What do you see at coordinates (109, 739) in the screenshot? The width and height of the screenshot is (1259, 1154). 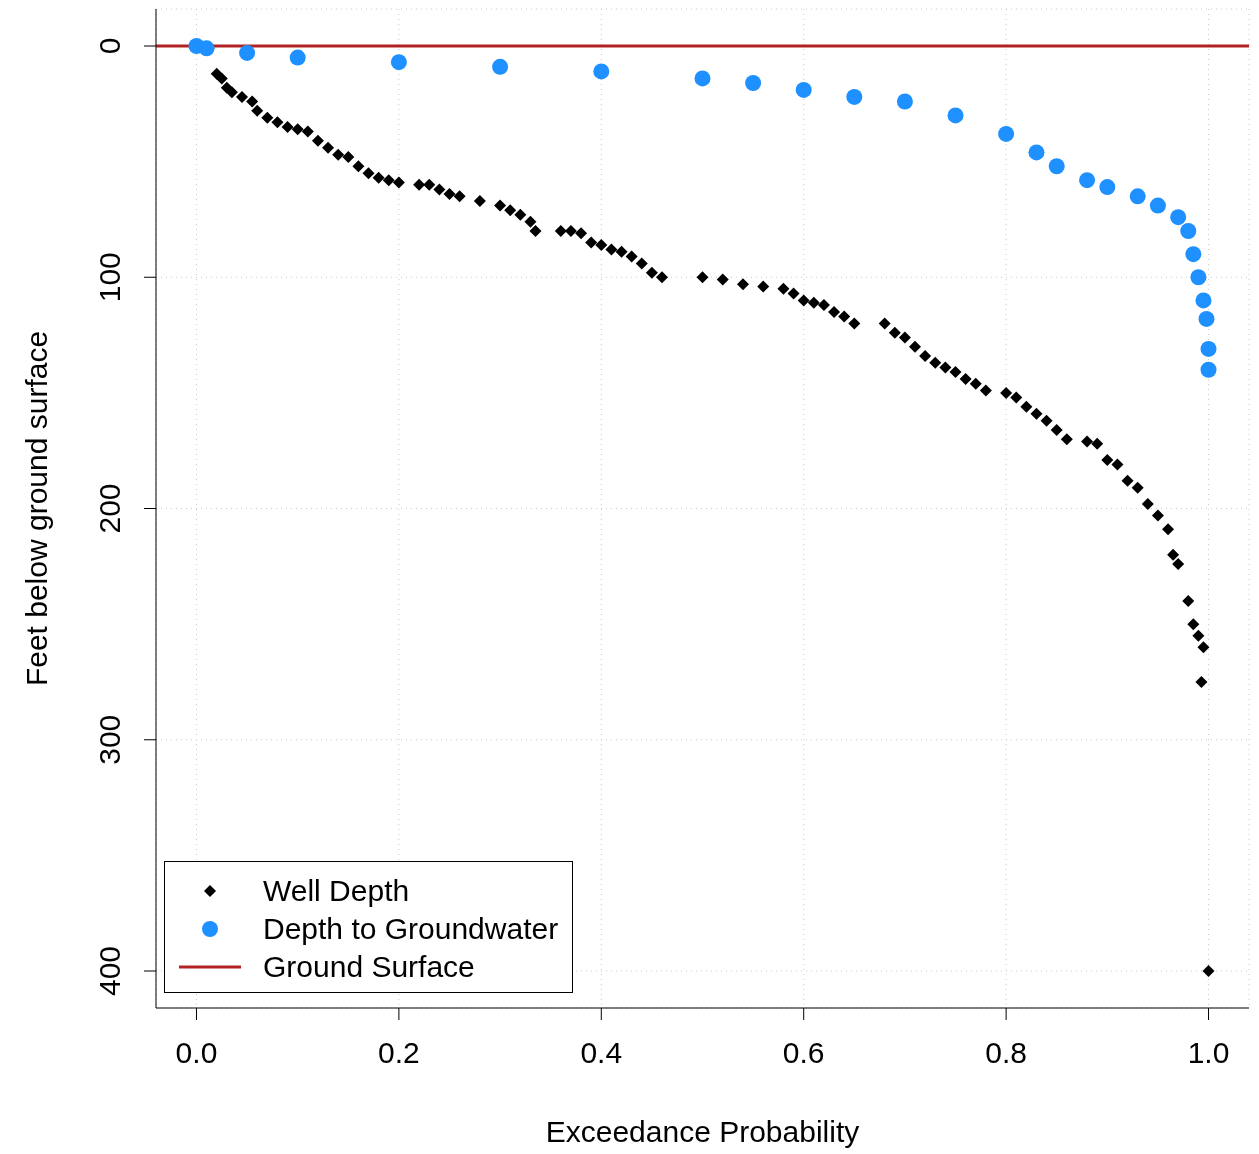 I see `y-tick-label: 300` at bounding box center [109, 739].